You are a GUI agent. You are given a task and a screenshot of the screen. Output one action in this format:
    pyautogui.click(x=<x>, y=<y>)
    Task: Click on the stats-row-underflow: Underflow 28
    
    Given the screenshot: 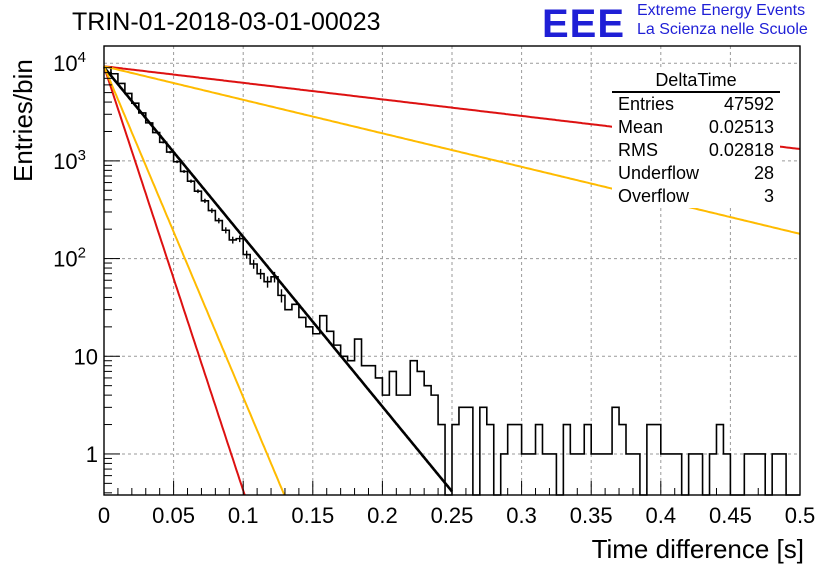 What is the action you would take?
    pyautogui.click(x=696, y=173)
    